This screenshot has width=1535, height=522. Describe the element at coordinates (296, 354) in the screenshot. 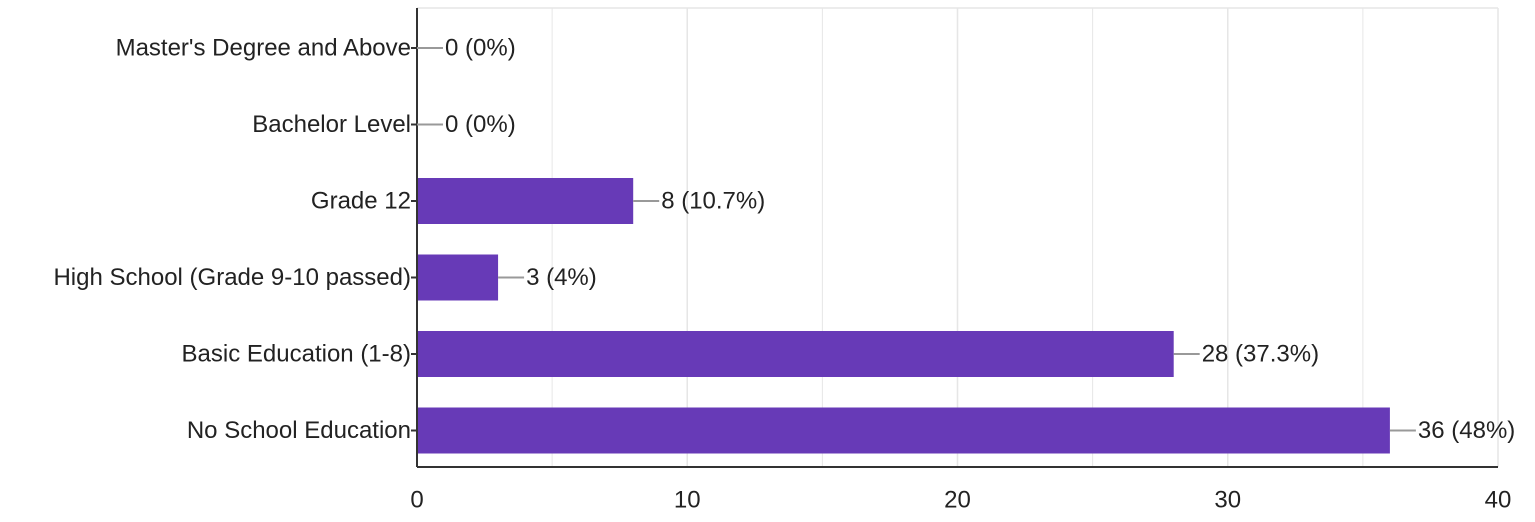

I see `category-label-4: Basic Education (1-8)` at that location.